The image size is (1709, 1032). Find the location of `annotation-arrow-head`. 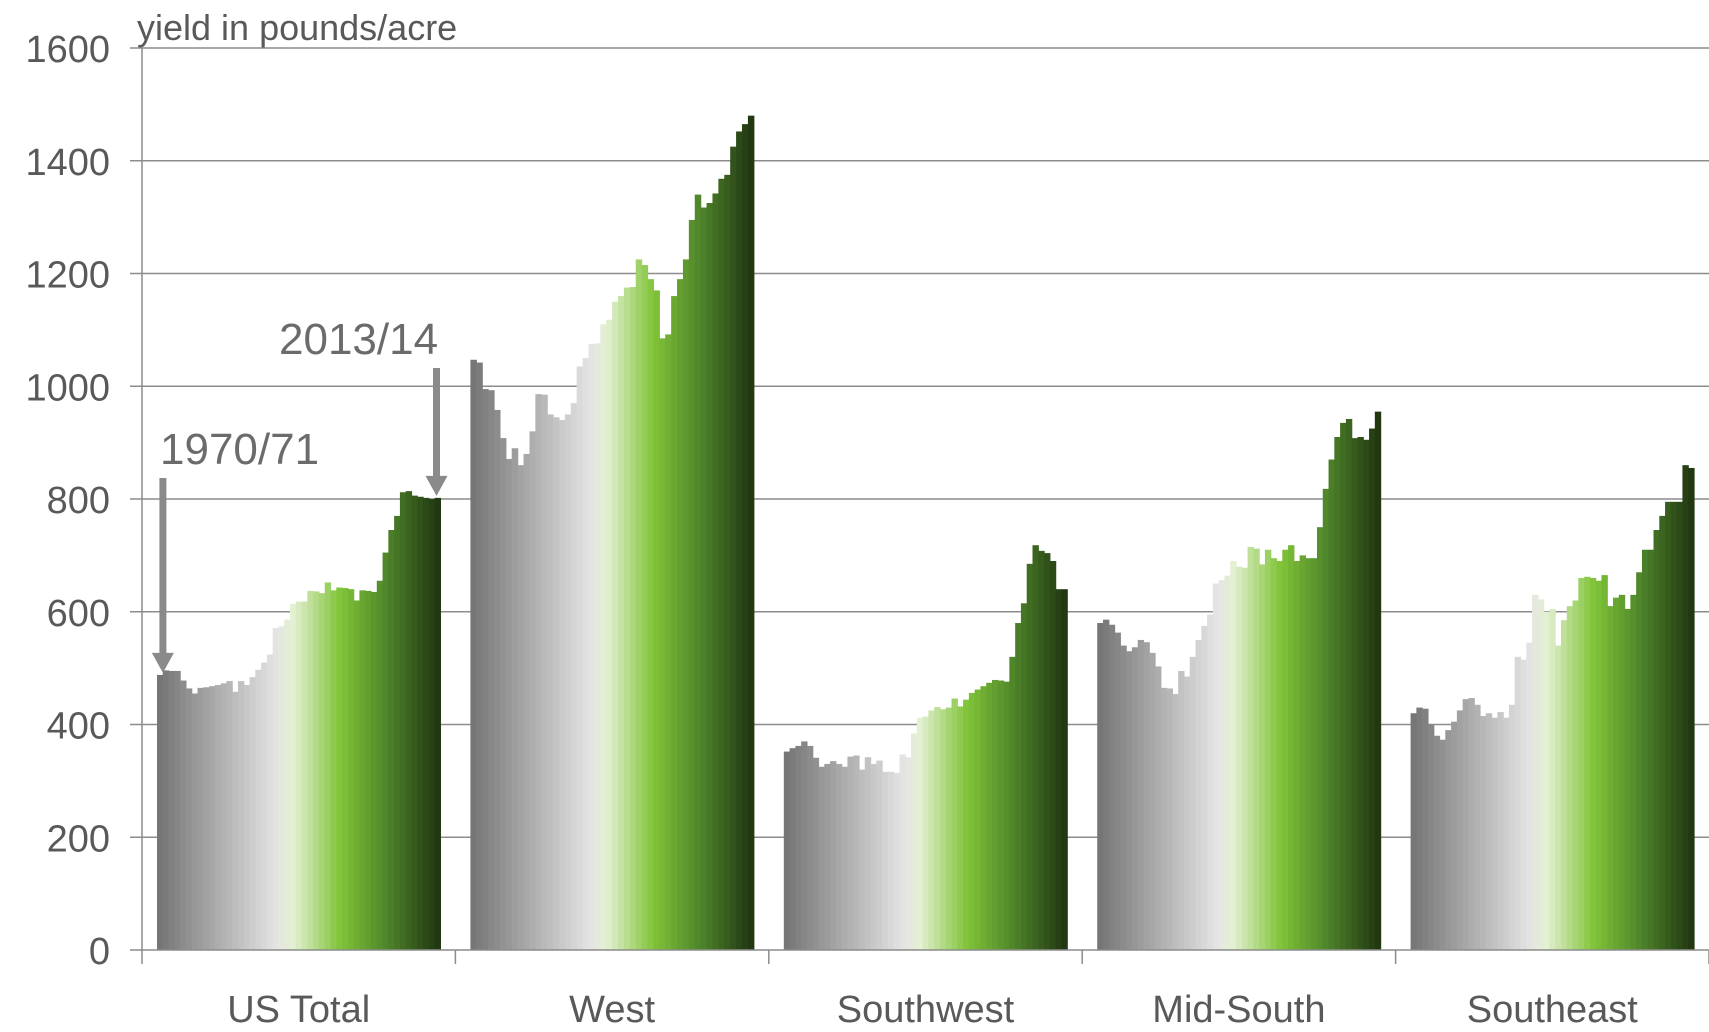

annotation-arrow-head is located at coordinates (162, 662).